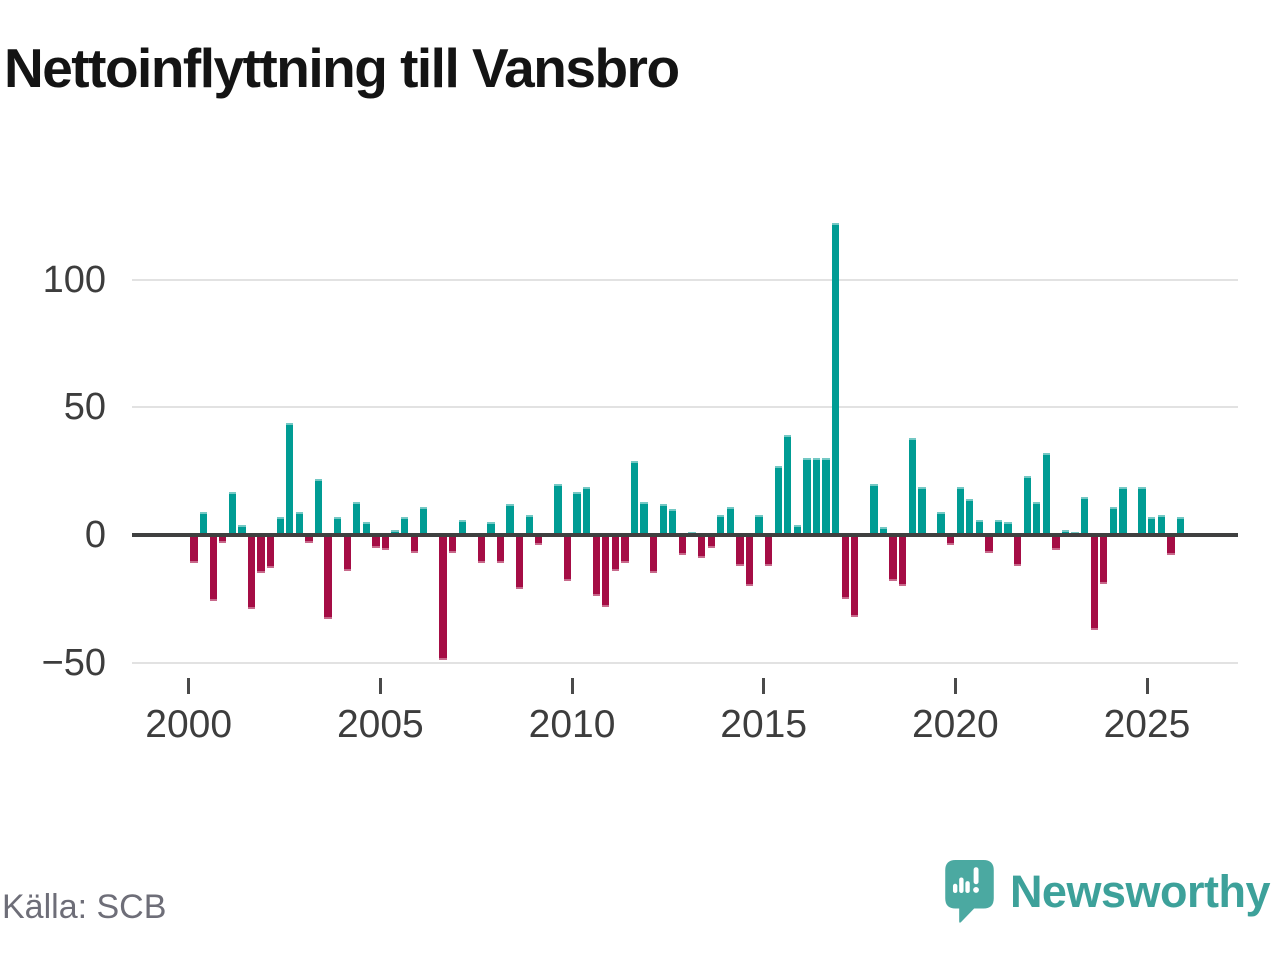 The image size is (1280, 960). Describe the element at coordinates (1037, 518) in the screenshot. I see `bar-2022Q1` at that location.